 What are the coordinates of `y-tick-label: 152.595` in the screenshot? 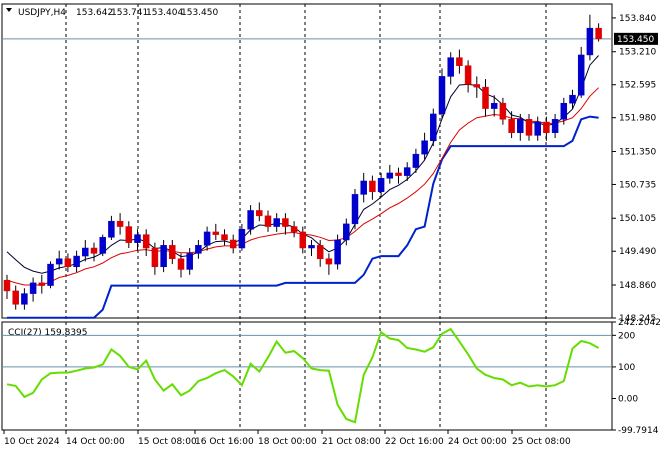 It's located at (637, 86).